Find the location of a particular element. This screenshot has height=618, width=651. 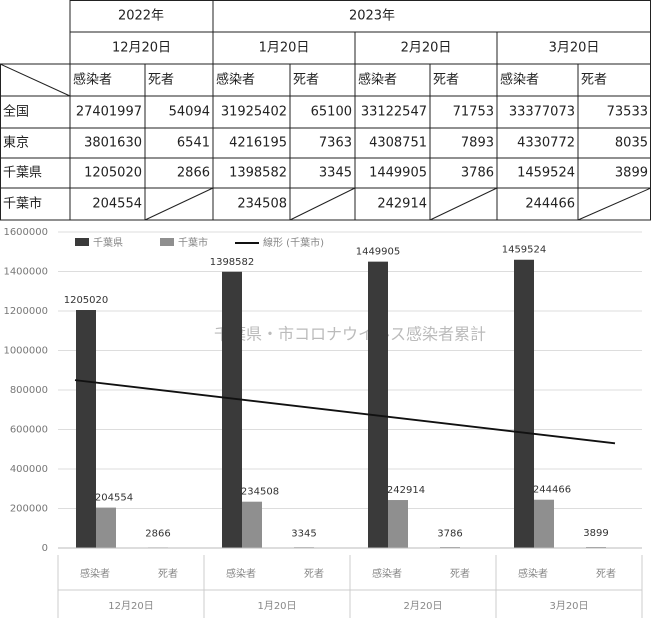

data-label: 3786 is located at coordinates (449, 533).